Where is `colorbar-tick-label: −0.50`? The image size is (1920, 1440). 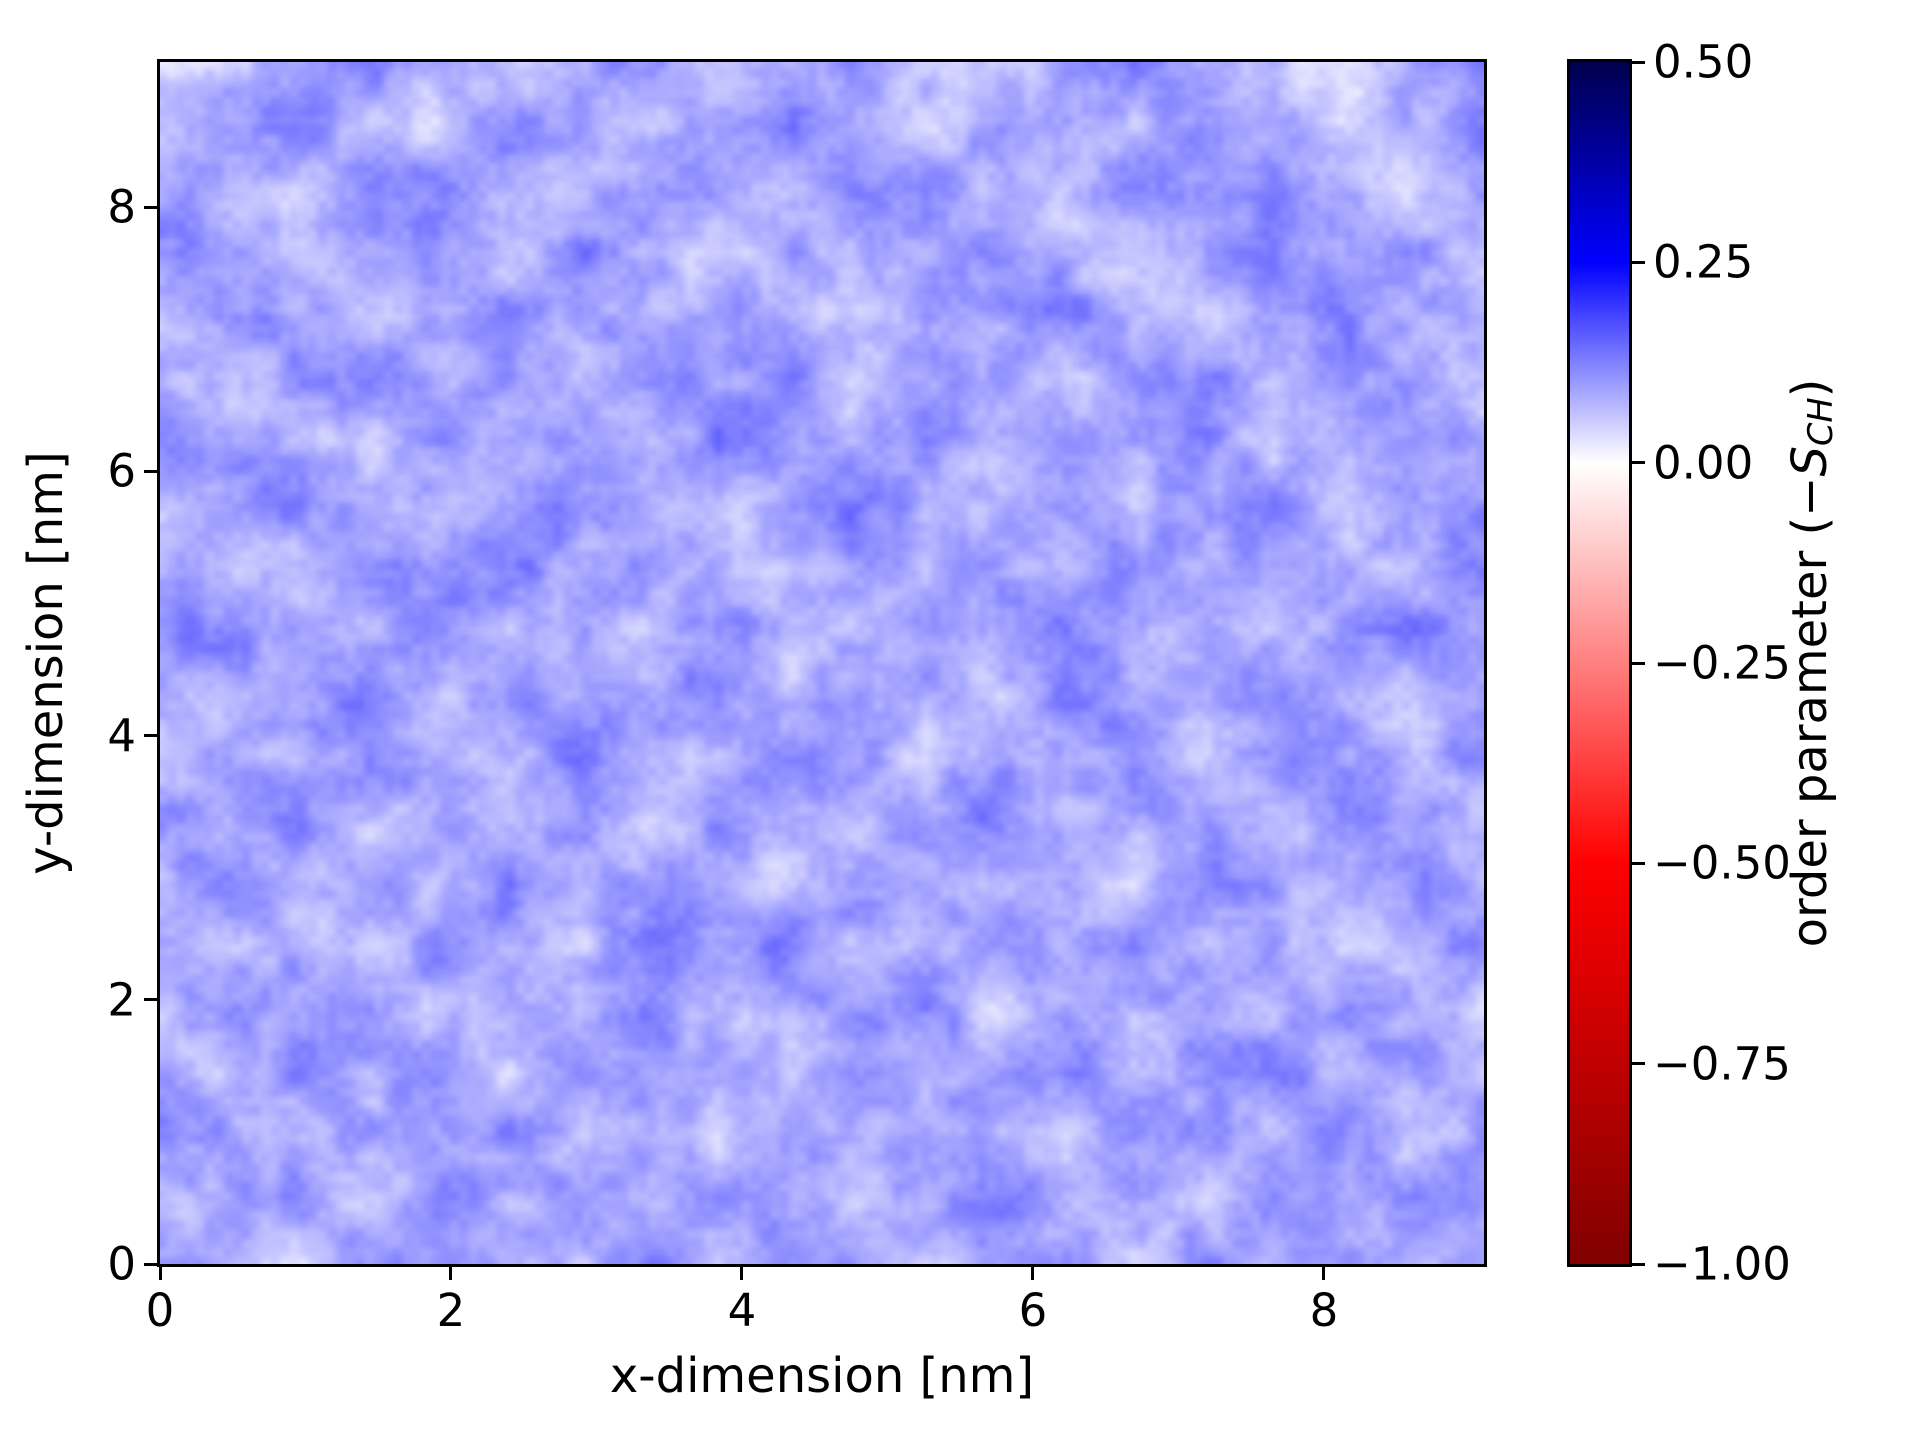
colorbar-tick-label: −0.50 is located at coordinates (1722, 863).